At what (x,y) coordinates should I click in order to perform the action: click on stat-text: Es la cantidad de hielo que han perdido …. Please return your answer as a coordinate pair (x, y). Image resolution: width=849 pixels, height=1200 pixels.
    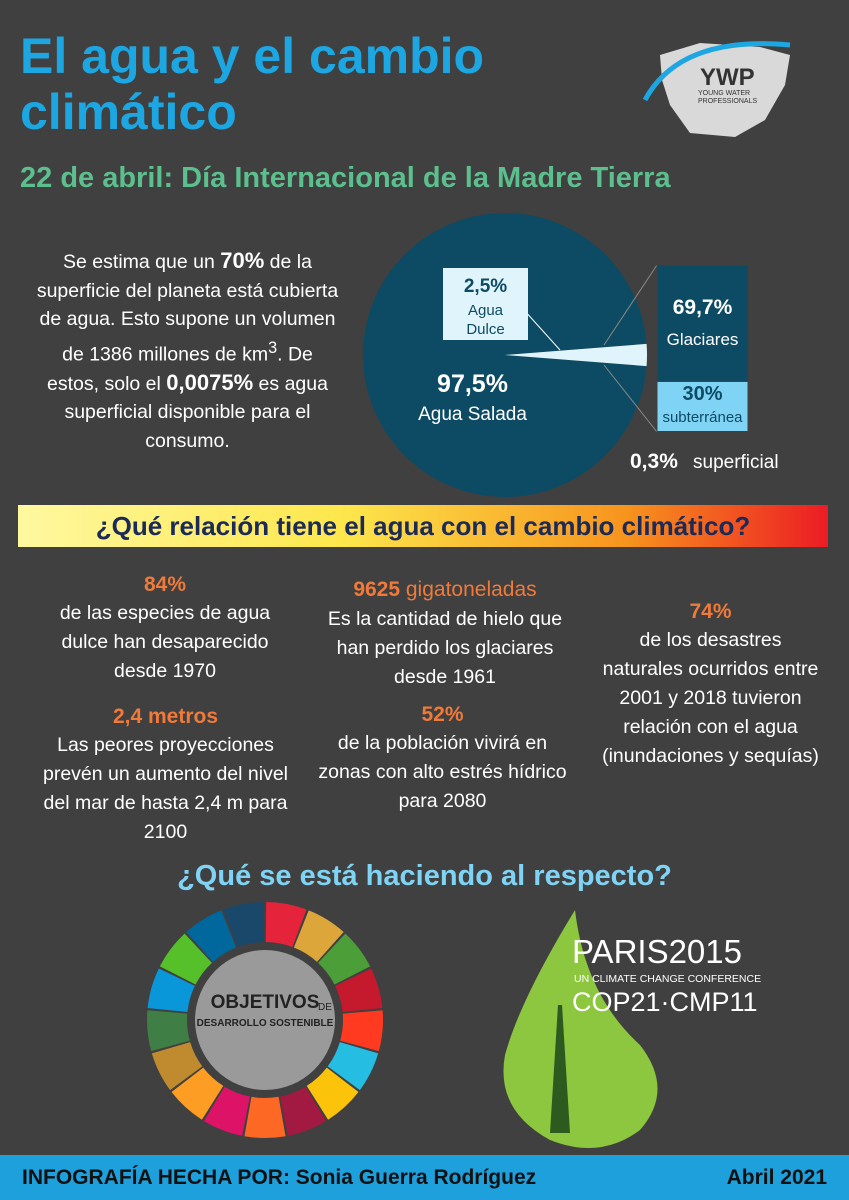
    Looking at the image, I should click on (445, 648).